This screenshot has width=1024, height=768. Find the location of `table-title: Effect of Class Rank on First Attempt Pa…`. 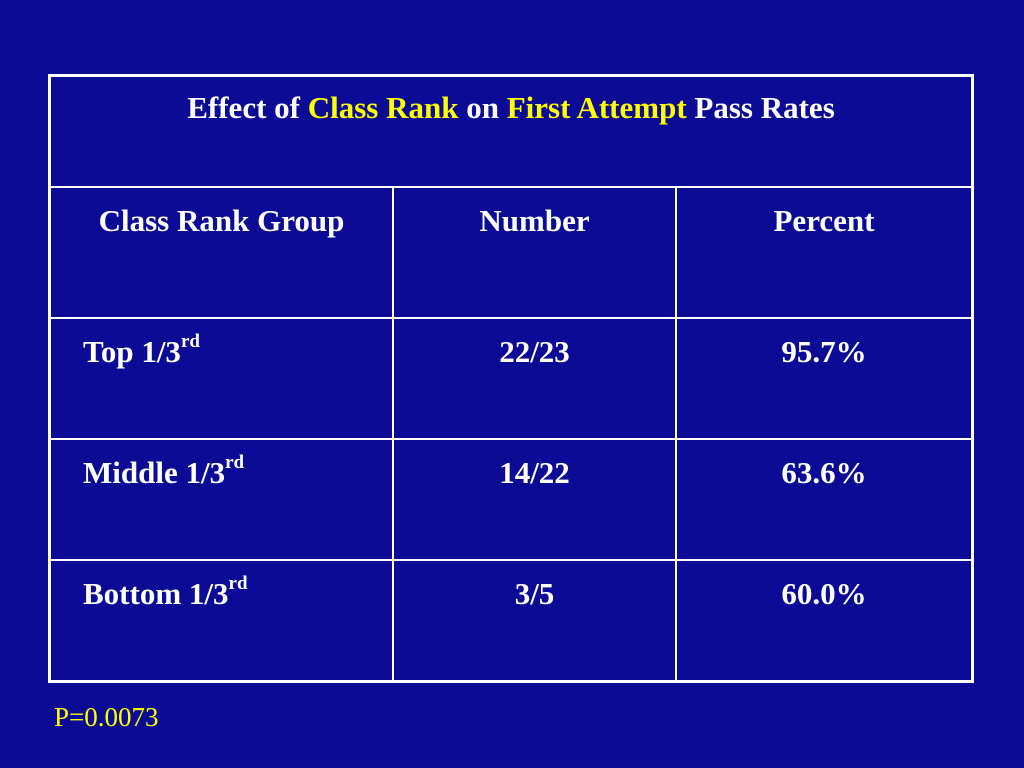

table-title: Effect of Class Rank on First Attempt Pa… is located at coordinates (511, 108).